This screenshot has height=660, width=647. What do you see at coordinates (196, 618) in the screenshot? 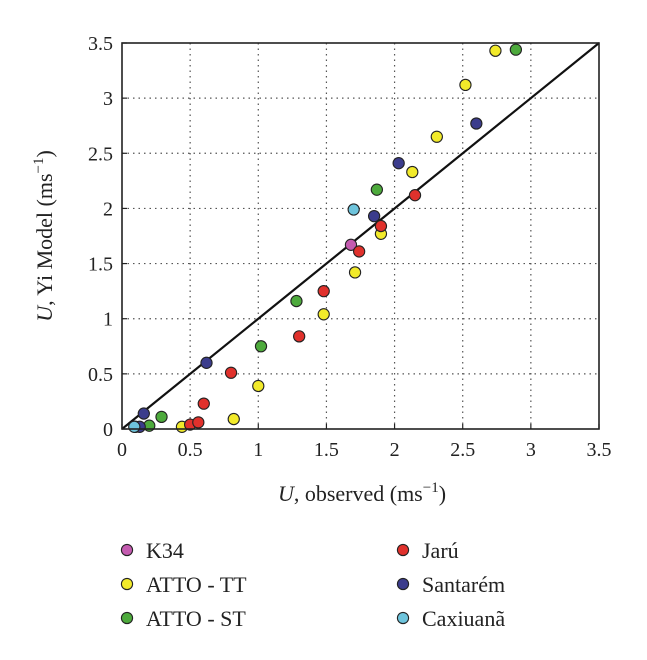
I see `legend-label: ATTO - ST` at bounding box center [196, 618].